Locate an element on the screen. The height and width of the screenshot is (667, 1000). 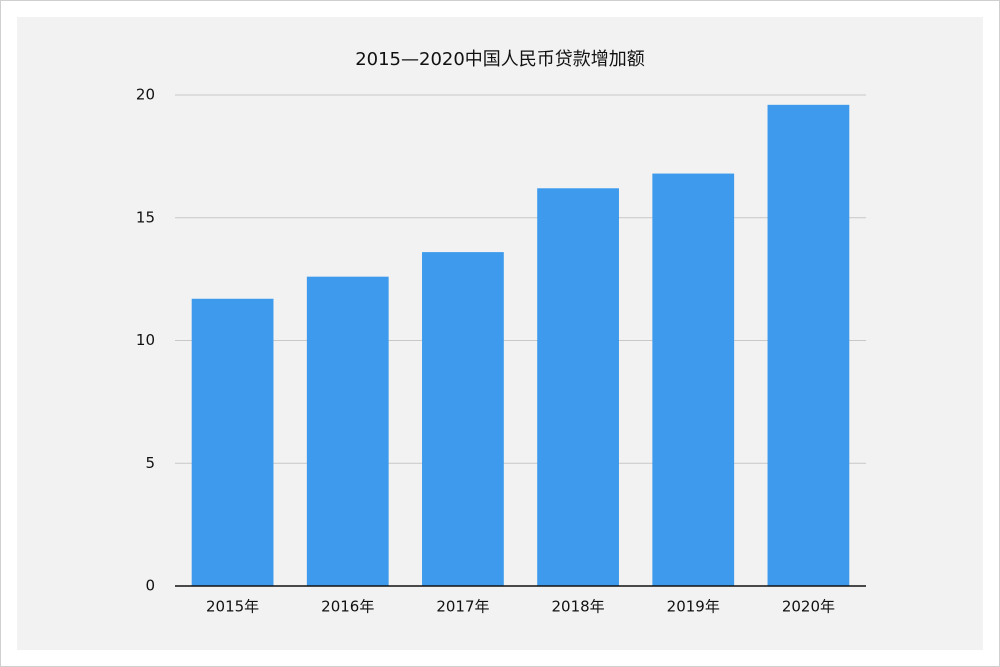
x-tick-label: 2019年 is located at coordinates (693, 607).